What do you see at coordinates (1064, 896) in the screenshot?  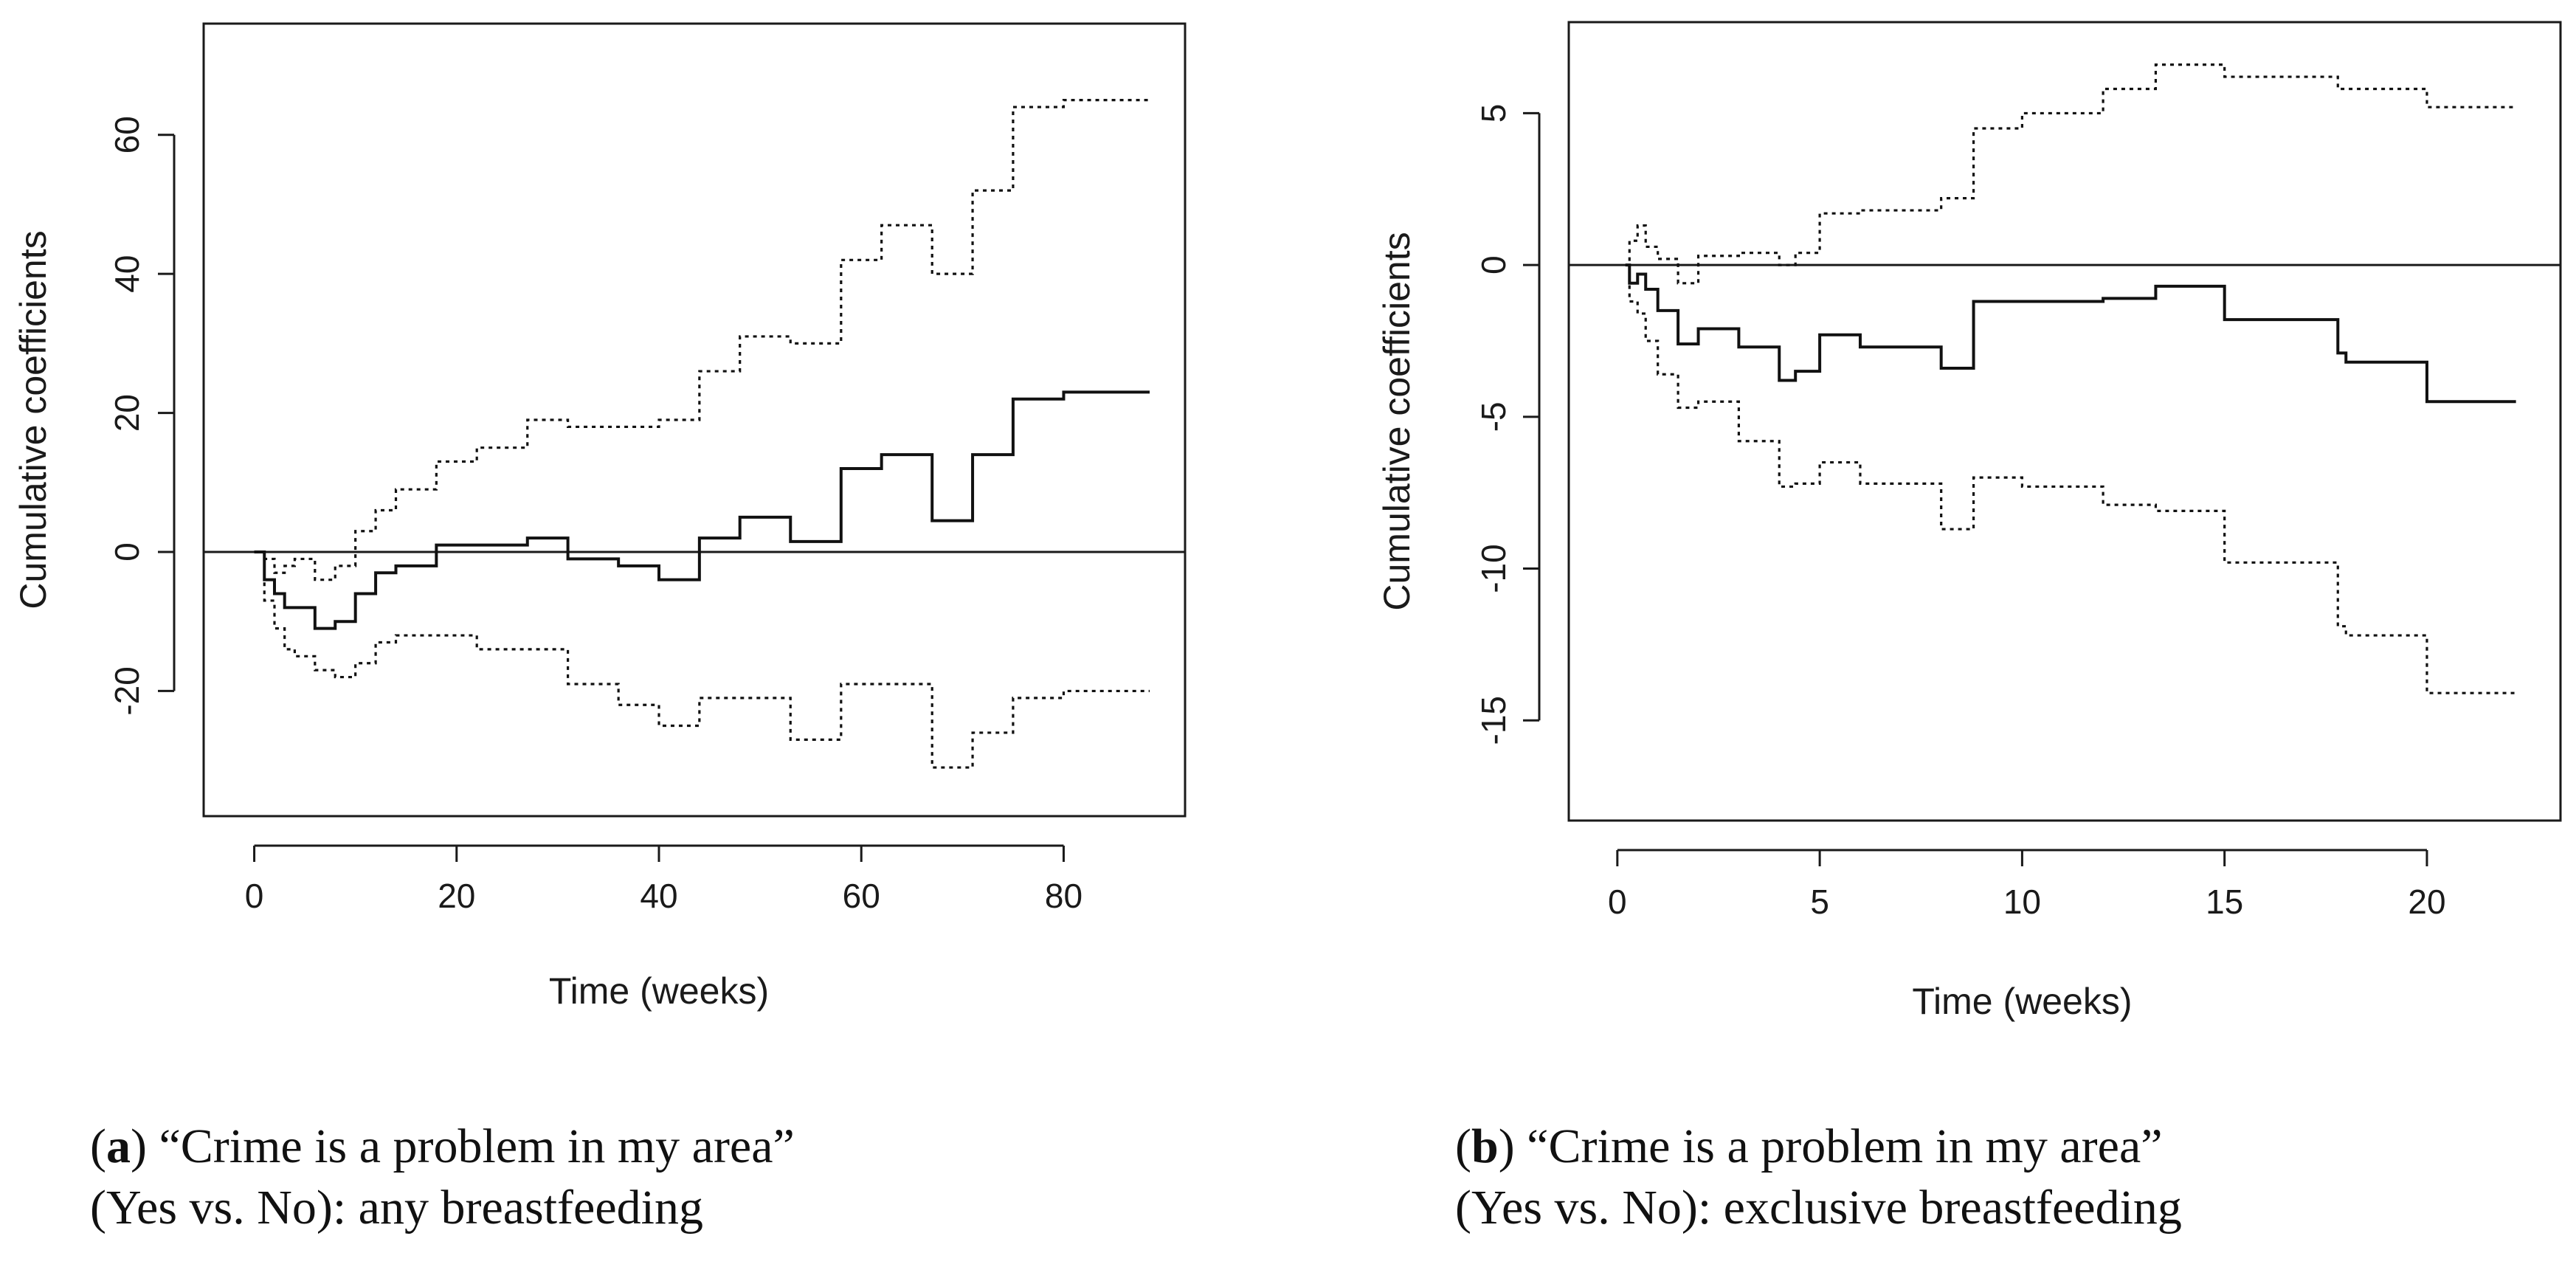 I see `x-tick-label-a: 80` at bounding box center [1064, 896].